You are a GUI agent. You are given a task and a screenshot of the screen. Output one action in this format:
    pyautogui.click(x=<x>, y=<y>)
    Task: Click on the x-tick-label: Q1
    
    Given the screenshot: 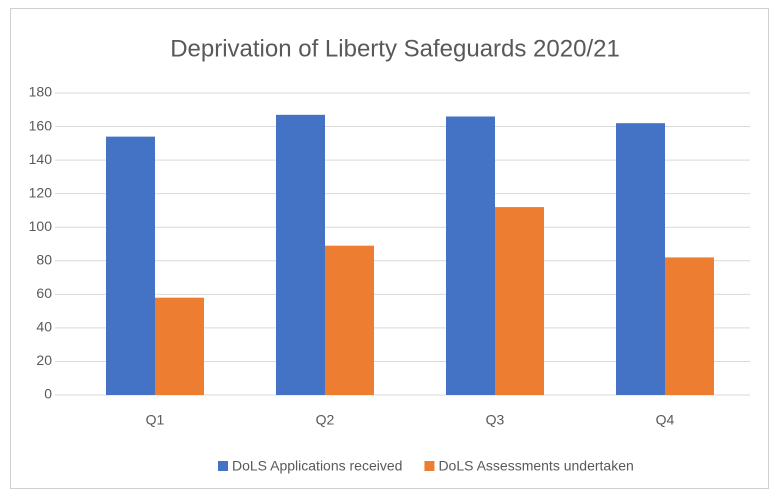 What is the action you would take?
    pyautogui.click(x=155, y=420)
    